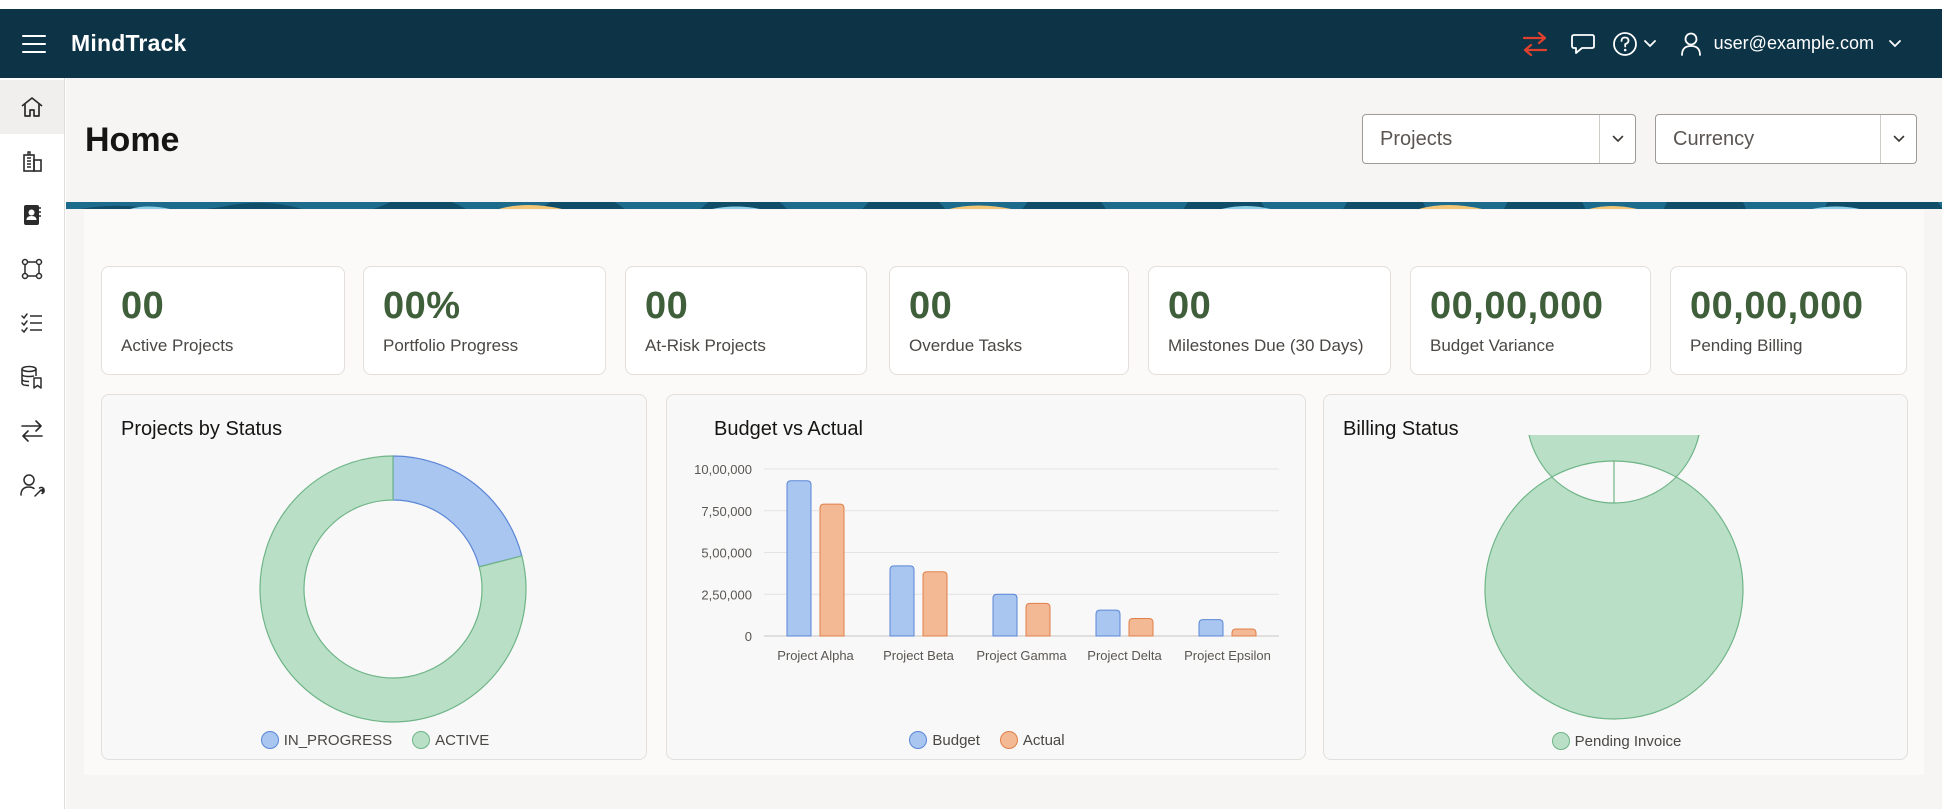  Describe the element at coordinates (462, 740) in the screenshot. I see `legend-label: ACTIVE` at that location.